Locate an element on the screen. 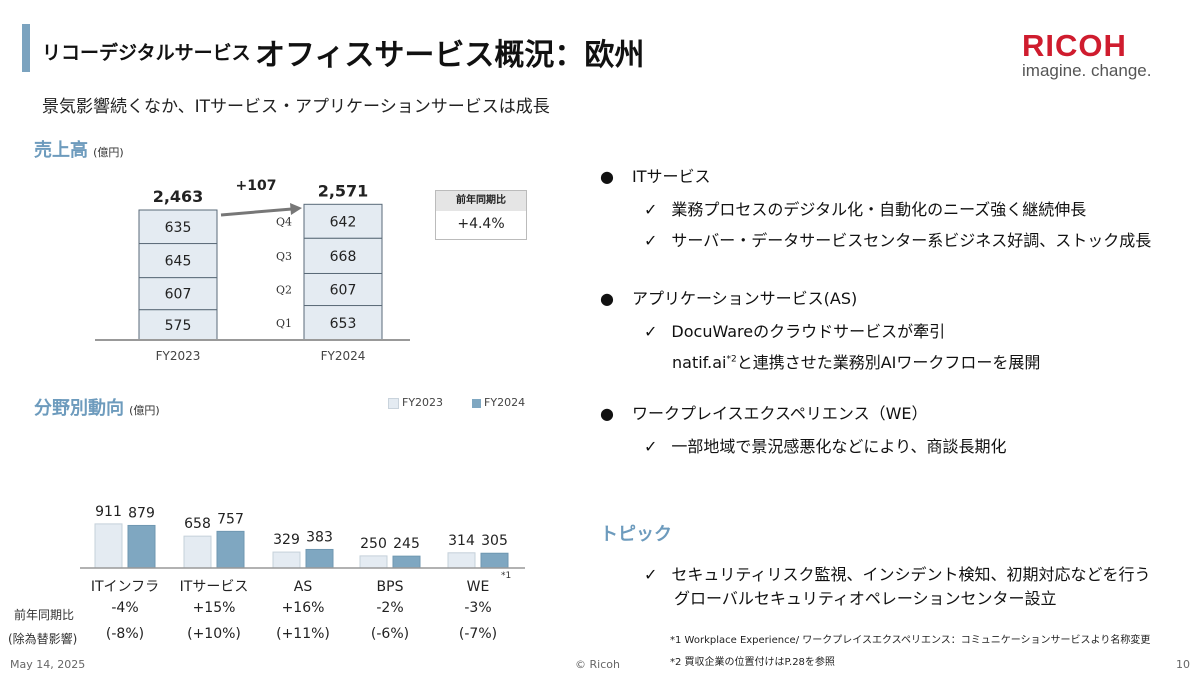 The height and width of the screenshot is (675, 1200). check-item: ✓ サーバー・データサービスセンター系ビジネス好調、ストック成長 is located at coordinates (912, 239).